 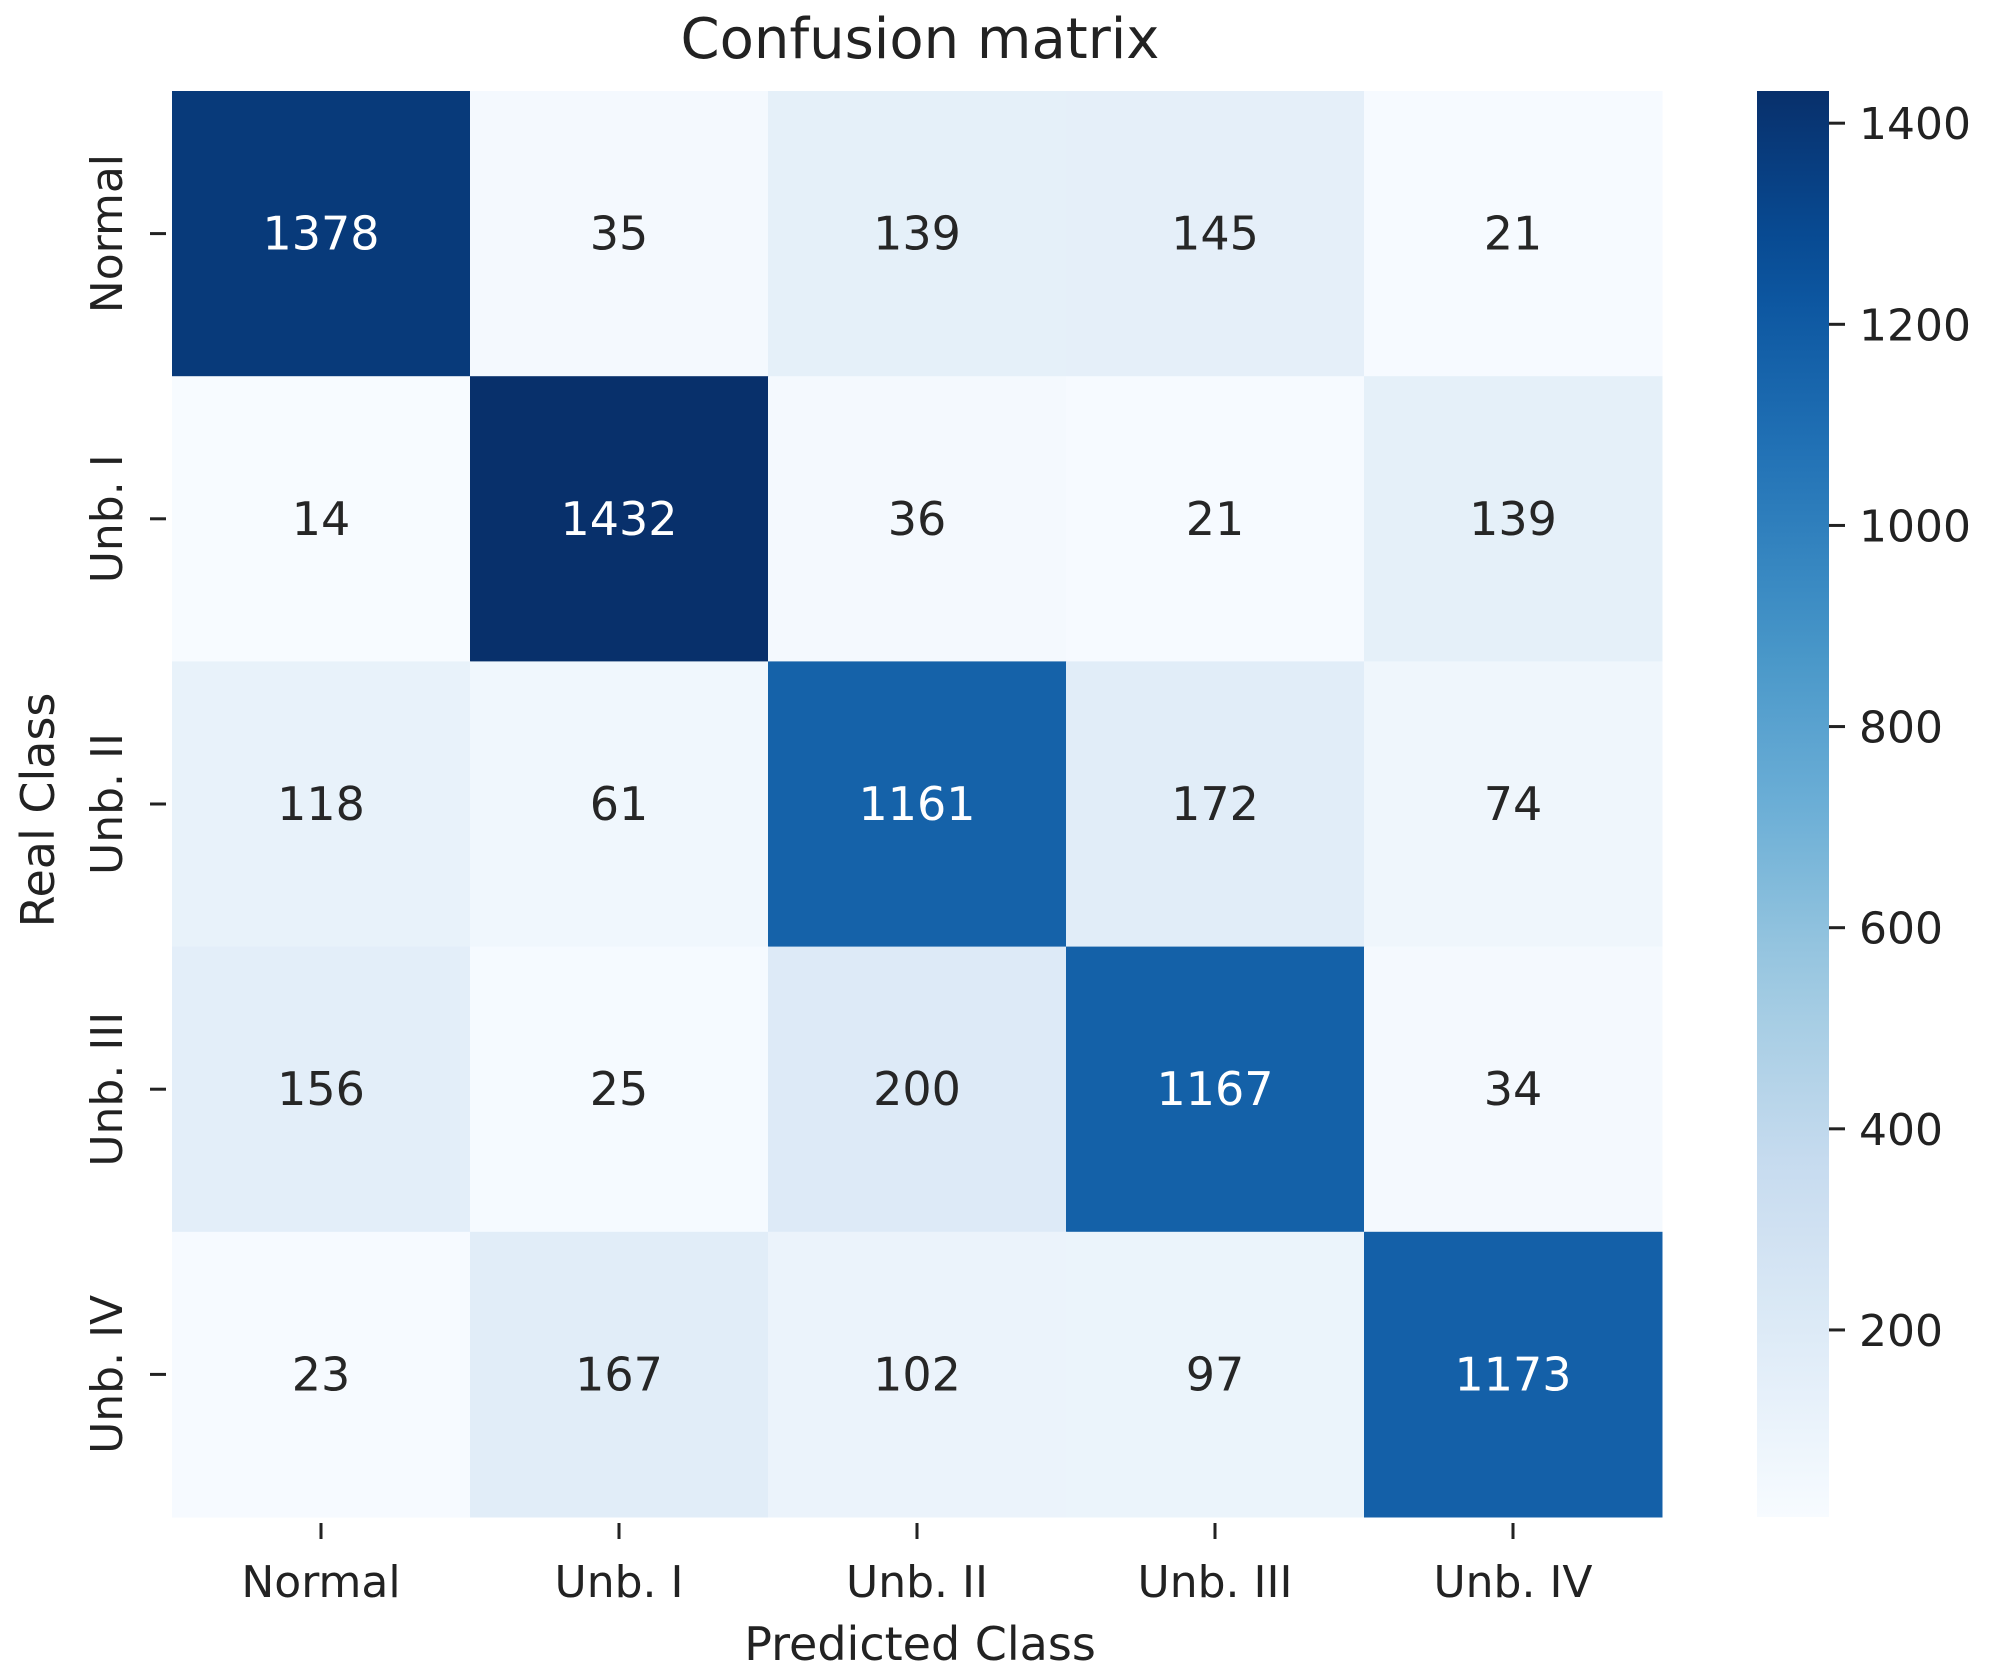 I want to click on cell-value-label: 1378, so click(x=320, y=234).